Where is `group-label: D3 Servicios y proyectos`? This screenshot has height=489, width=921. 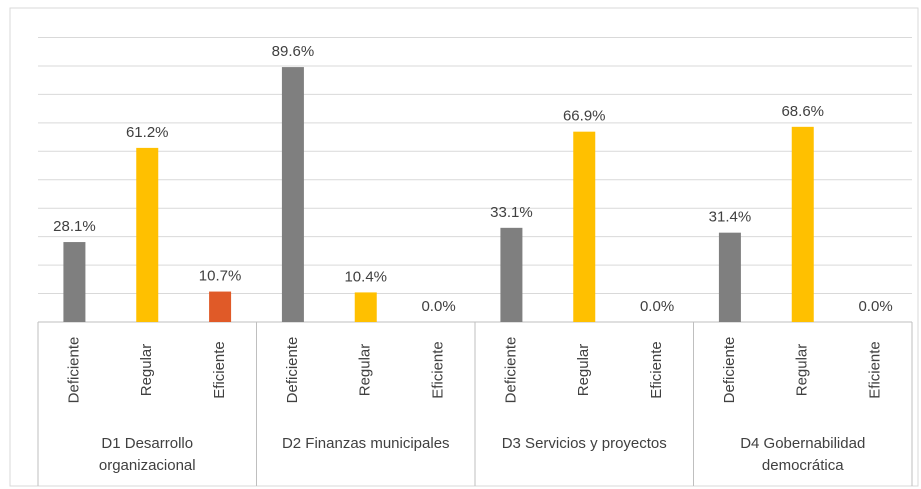 group-label: D3 Servicios y proyectos is located at coordinates (584, 443).